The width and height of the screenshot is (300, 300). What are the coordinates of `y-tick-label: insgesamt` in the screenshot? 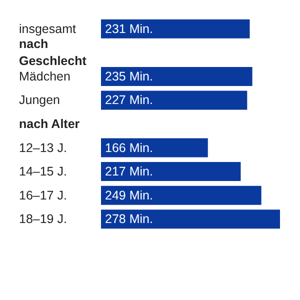 It's located at (47, 29).